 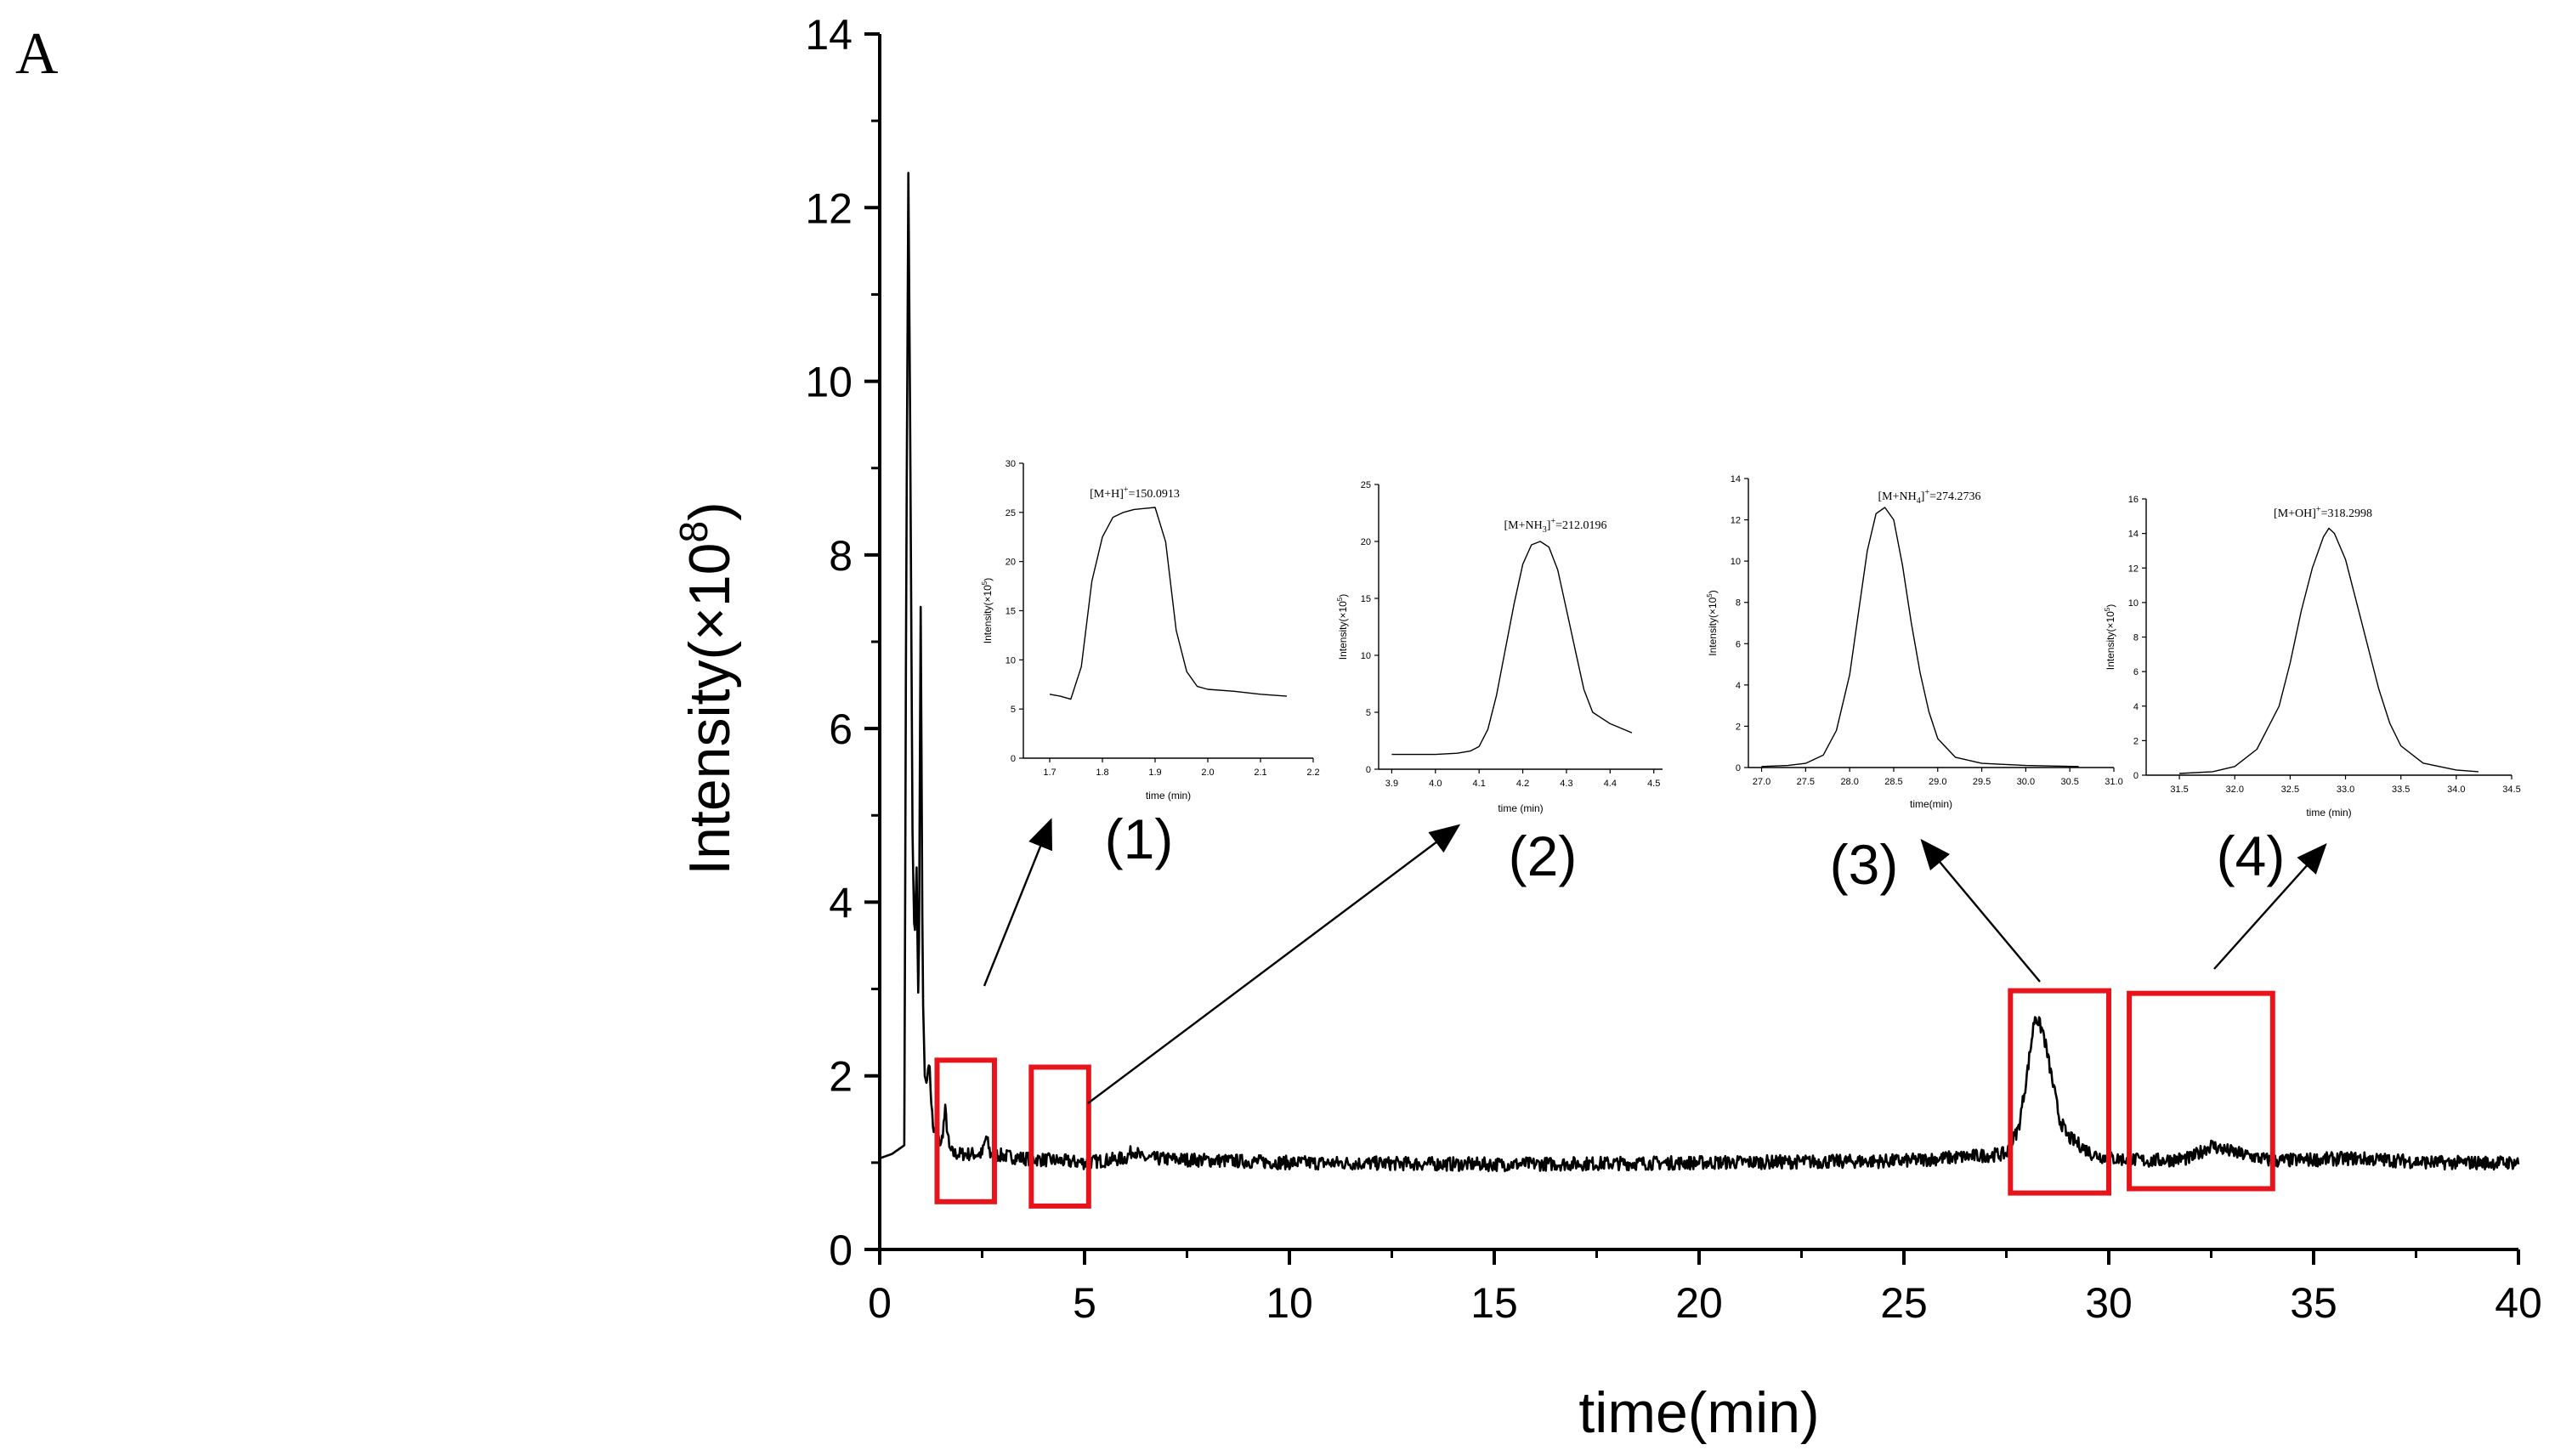 What do you see at coordinates (1049, 773) in the screenshot?
I see `inset1-x-tick-label: 1.7` at bounding box center [1049, 773].